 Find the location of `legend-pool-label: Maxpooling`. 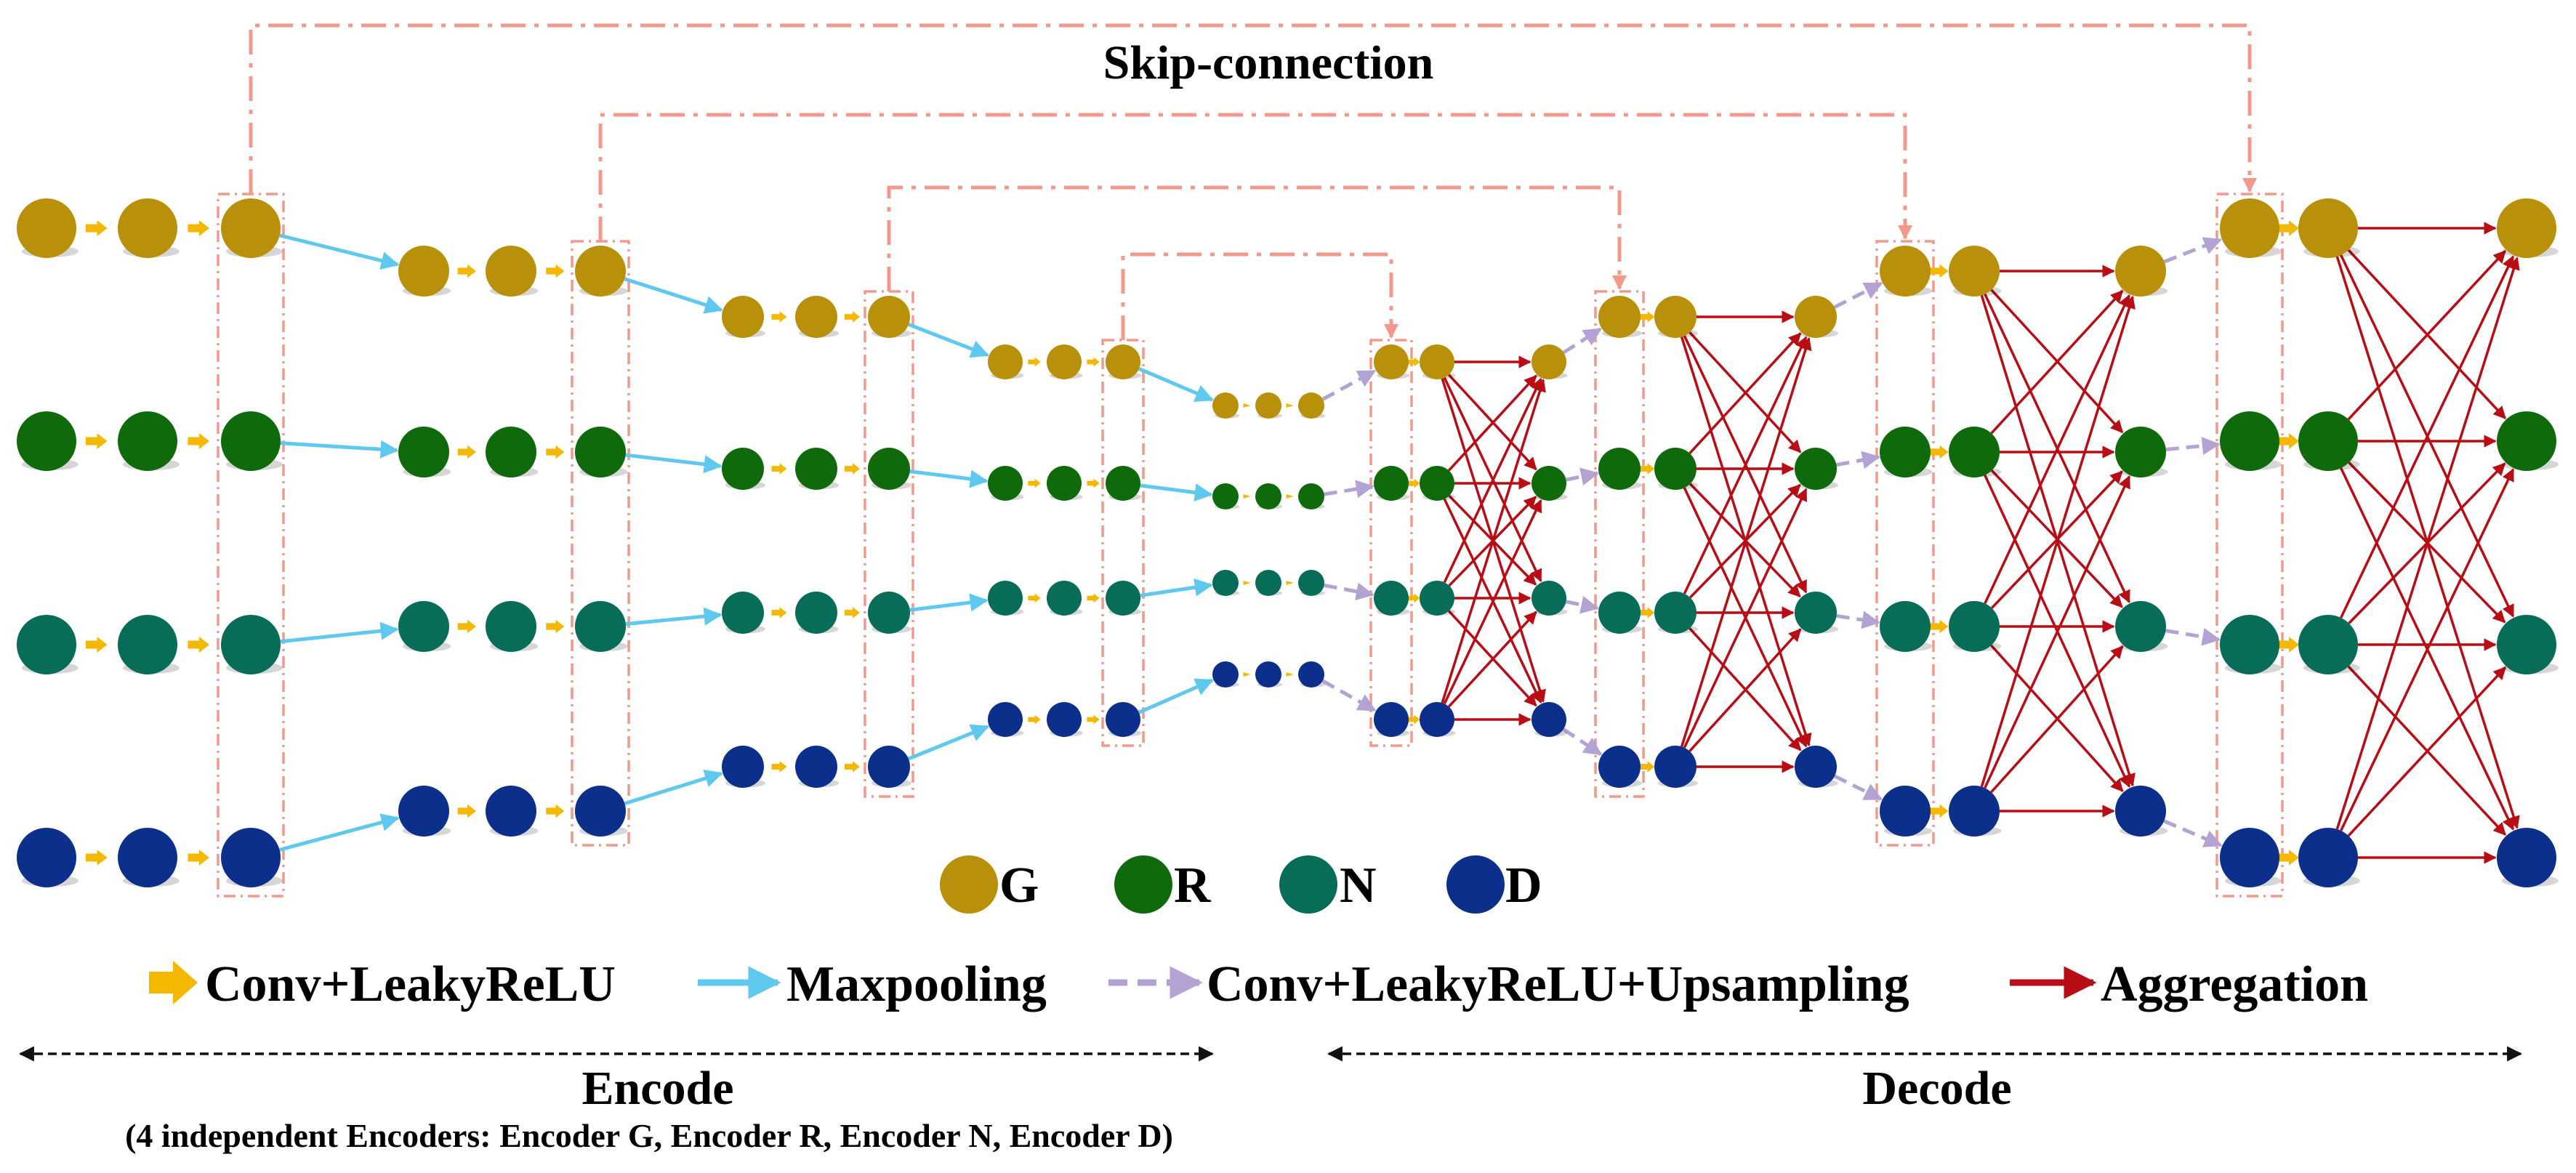

legend-pool-label: Maxpooling is located at coordinates (916, 984).